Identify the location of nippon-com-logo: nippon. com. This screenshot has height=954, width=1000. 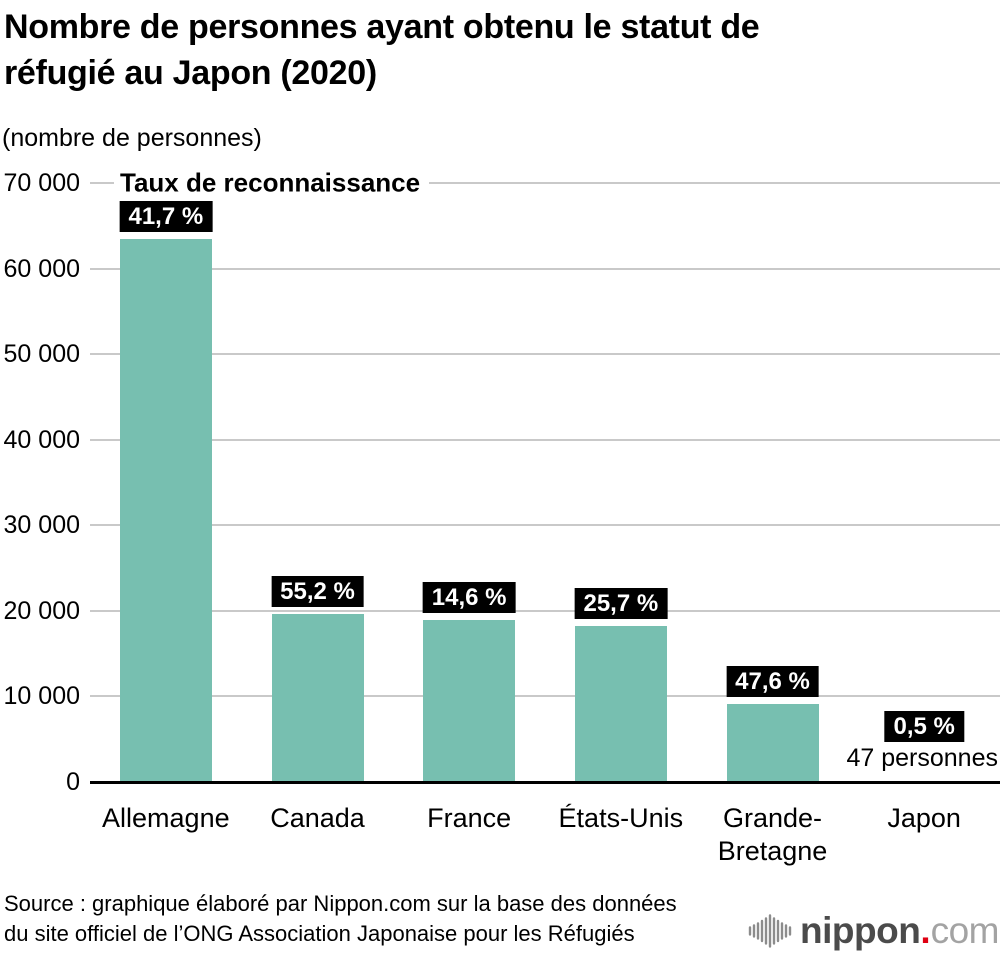
(874, 931).